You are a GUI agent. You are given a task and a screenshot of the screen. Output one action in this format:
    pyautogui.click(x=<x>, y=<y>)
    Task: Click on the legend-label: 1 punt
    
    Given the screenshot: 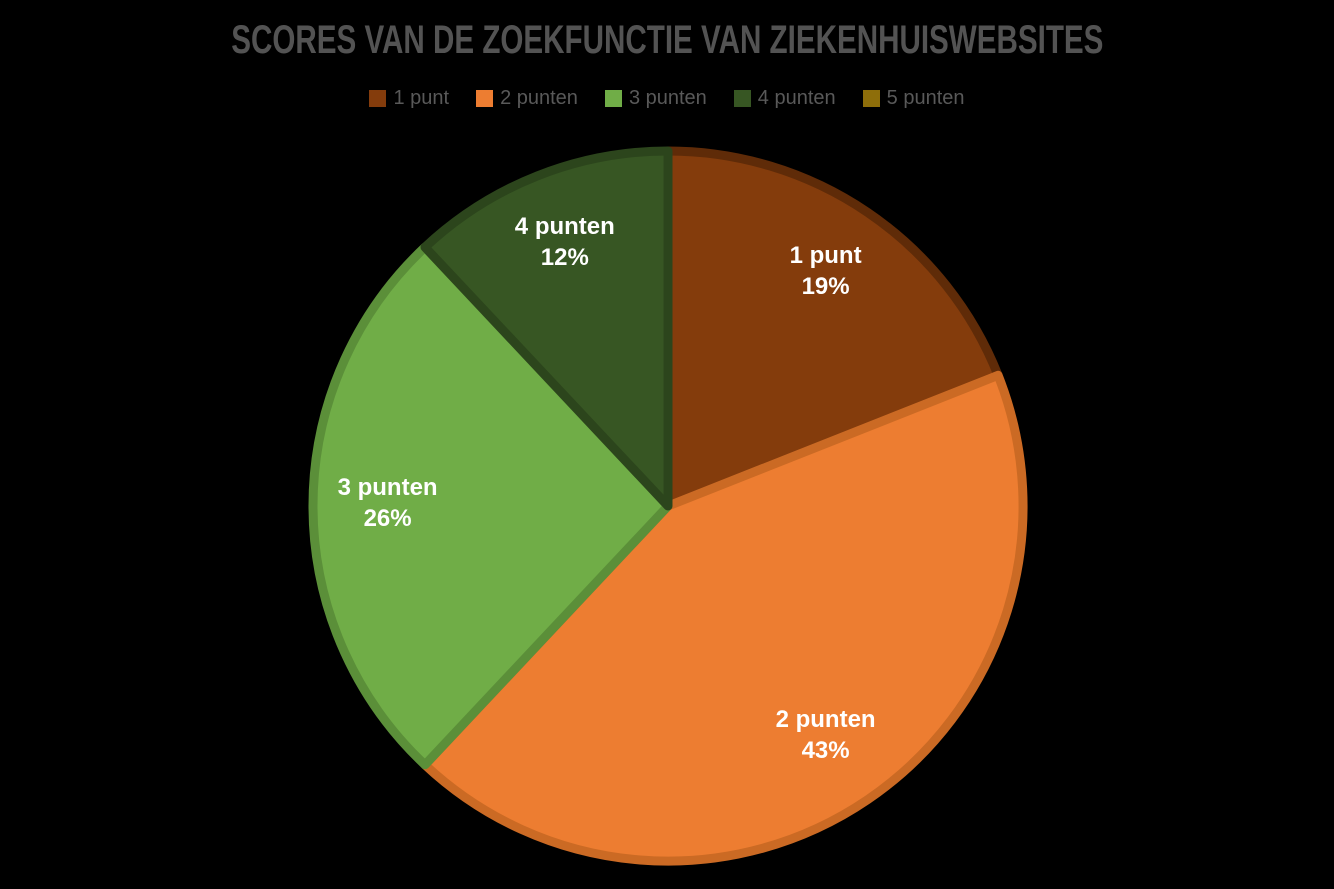 What is the action you would take?
    pyautogui.click(x=421, y=98)
    